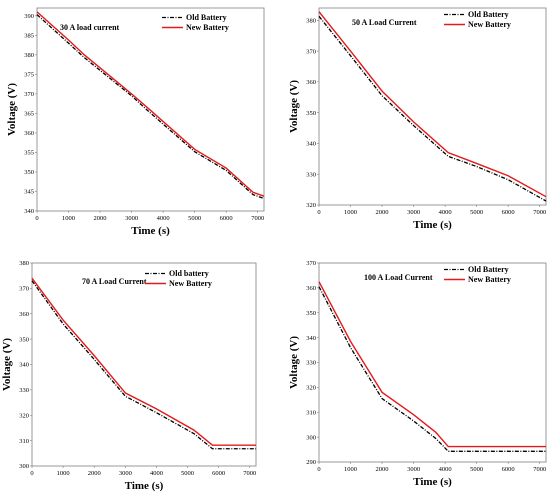 This screenshot has width=550, height=496. What do you see at coordinates (29, 153) in the screenshot?
I see `y-tick-label: 355` at bounding box center [29, 153].